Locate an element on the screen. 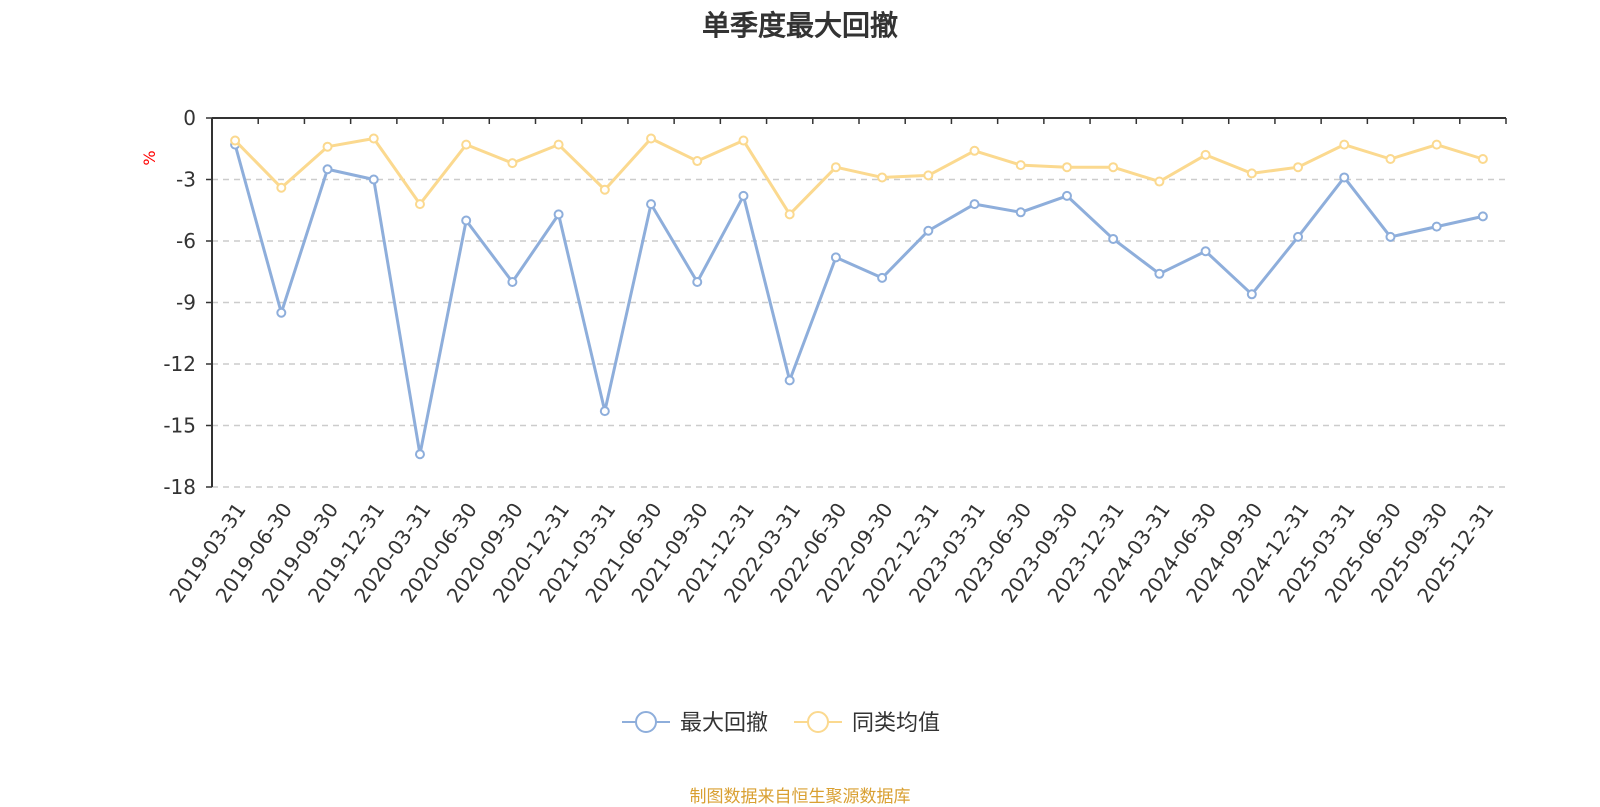 This screenshot has height=807, width=1600. y-axis-label: % is located at coordinates (149, 157).